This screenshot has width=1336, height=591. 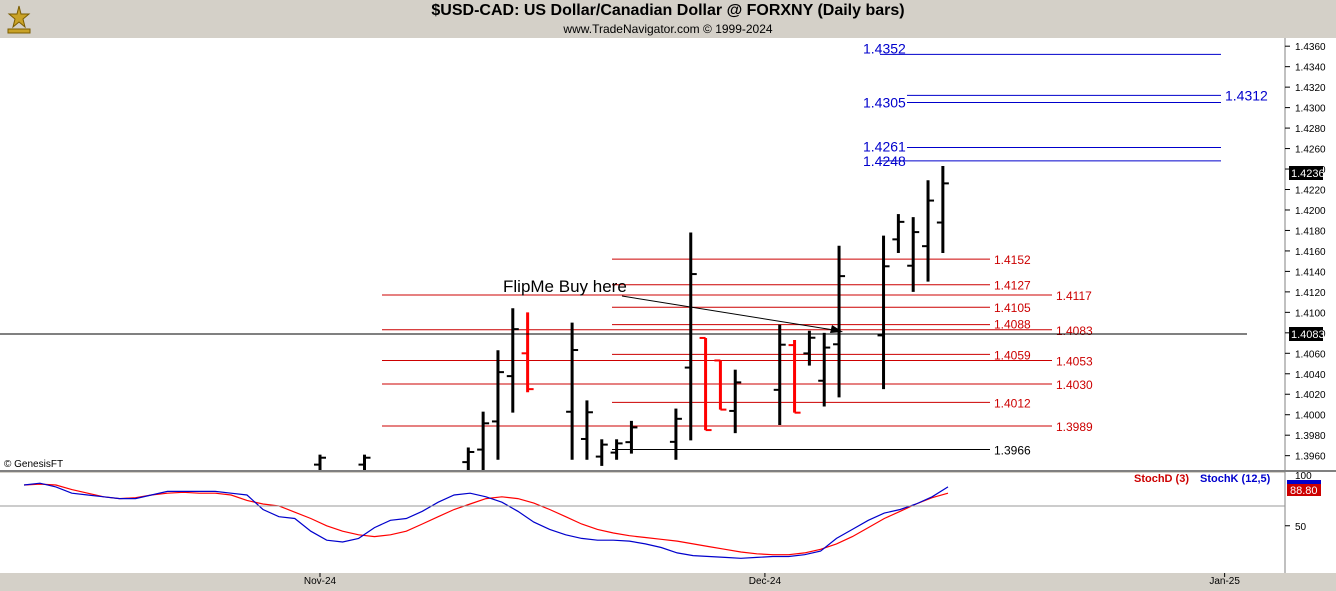 What do you see at coordinates (1310, 395) in the screenshot?
I see `price-tick-label: 1.4020` at bounding box center [1310, 395].